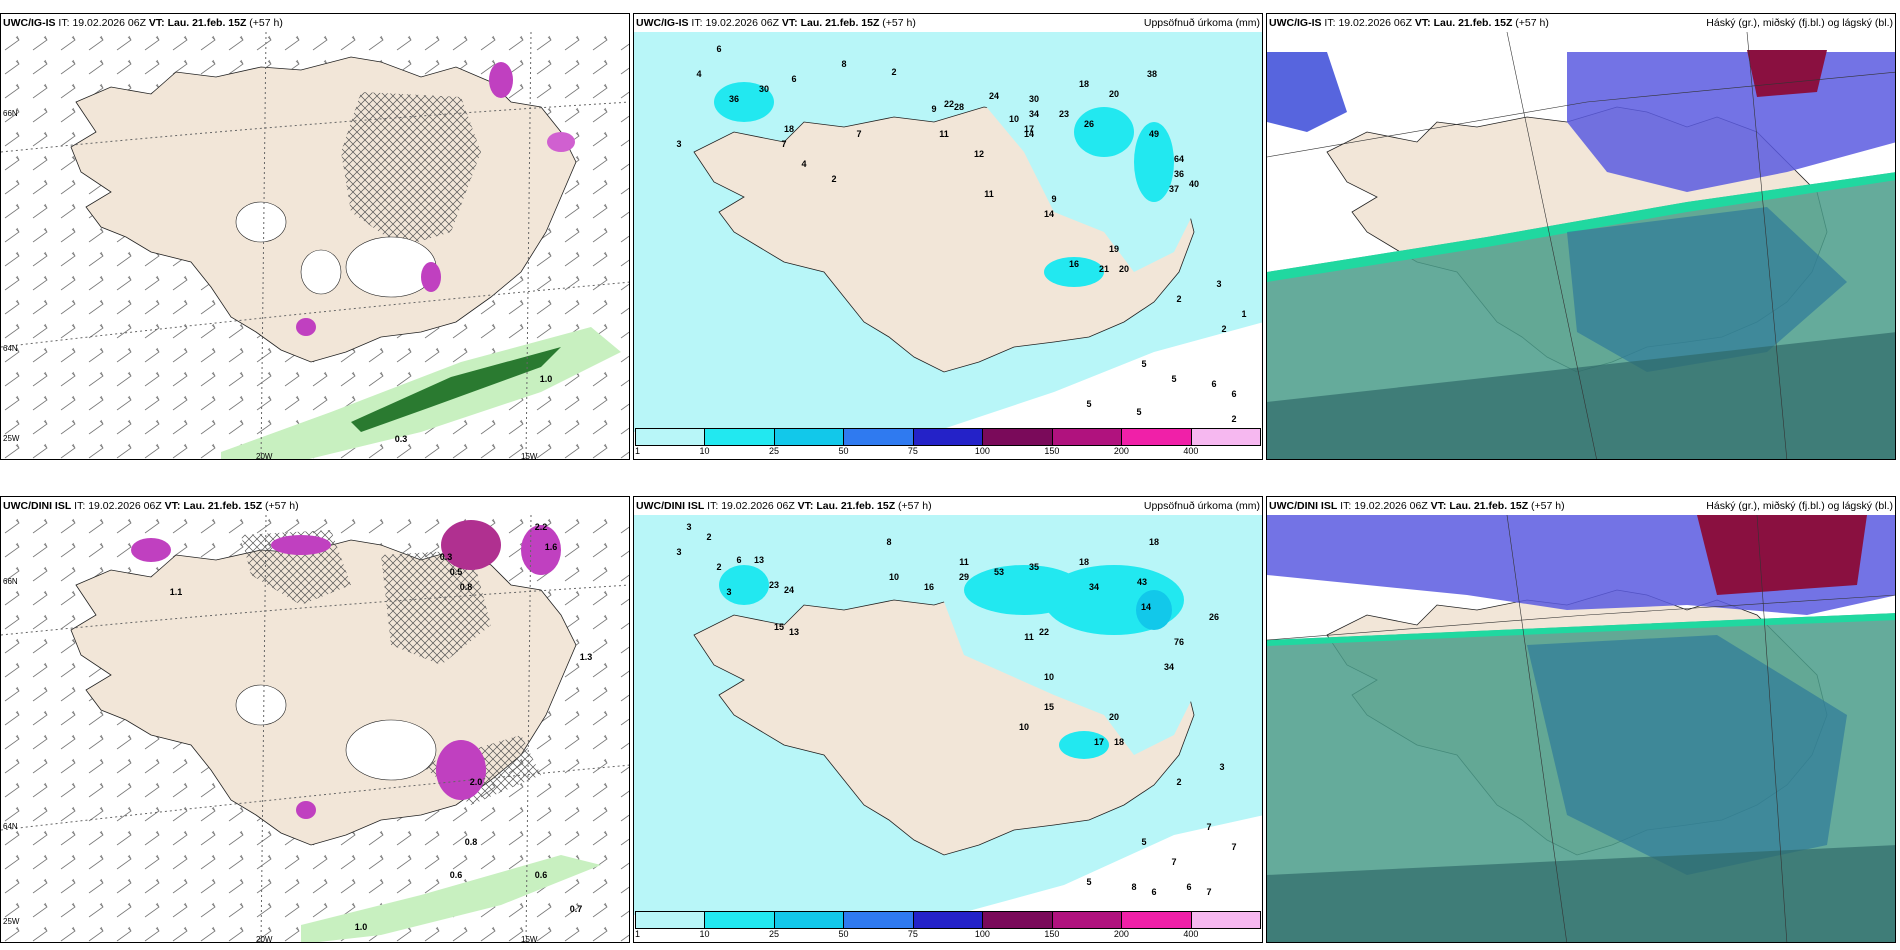 The height and width of the screenshot is (950, 1900). What do you see at coordinates (315, 245) in the screenshot?
I see `wind-map` at bounding box center [315, 245].